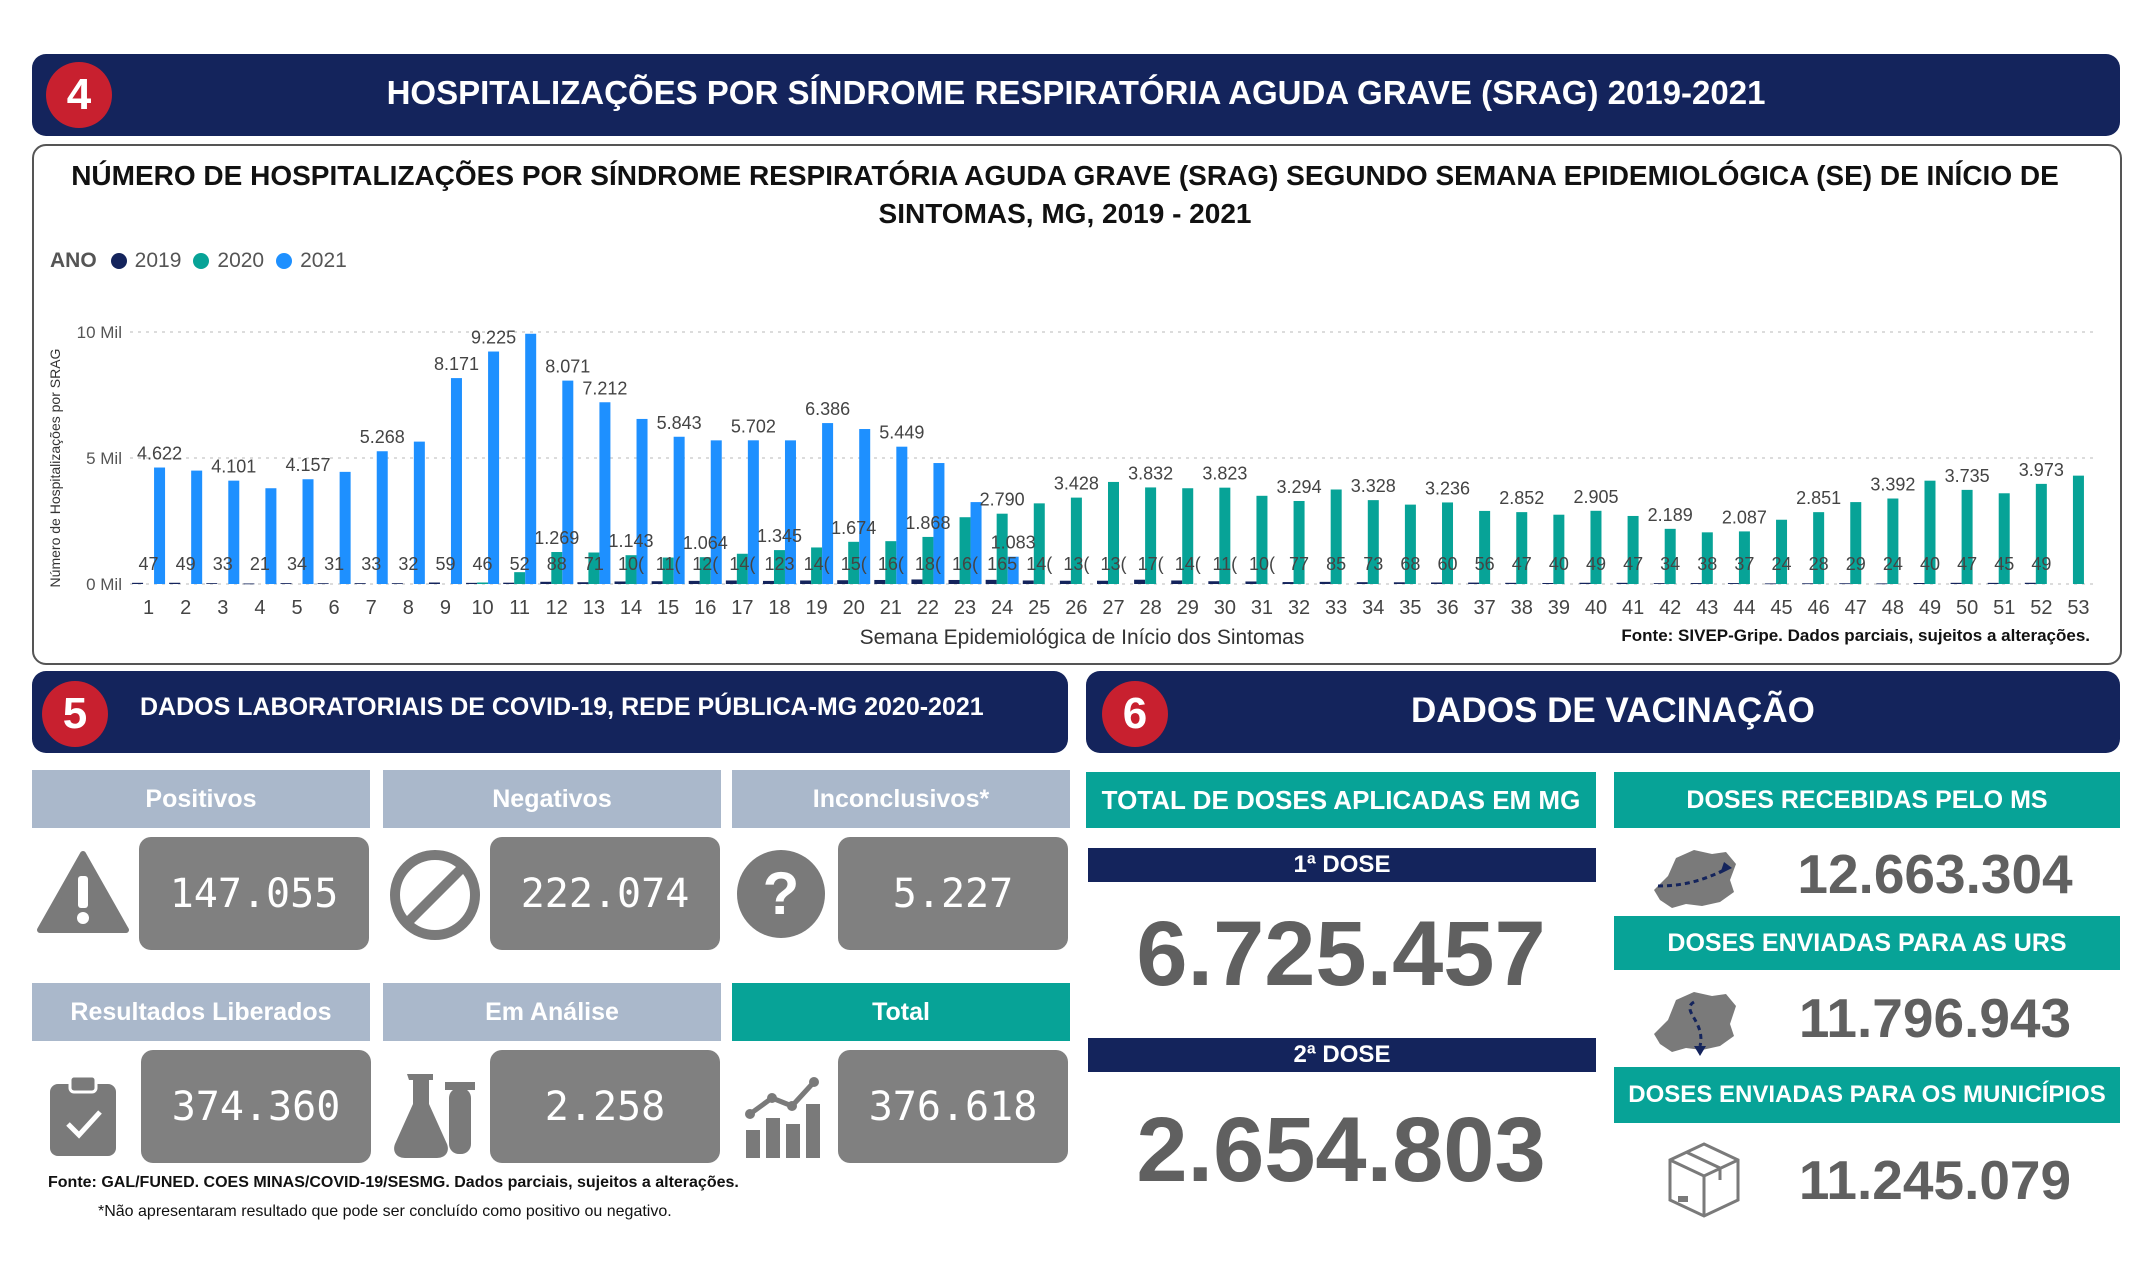 The height and width of the screenshot is (1275, 2150). What do you see at coordinates (1225, 608) in the screenshot?
I see `x-tick-label: 30` at bounding box center [1225, 608].